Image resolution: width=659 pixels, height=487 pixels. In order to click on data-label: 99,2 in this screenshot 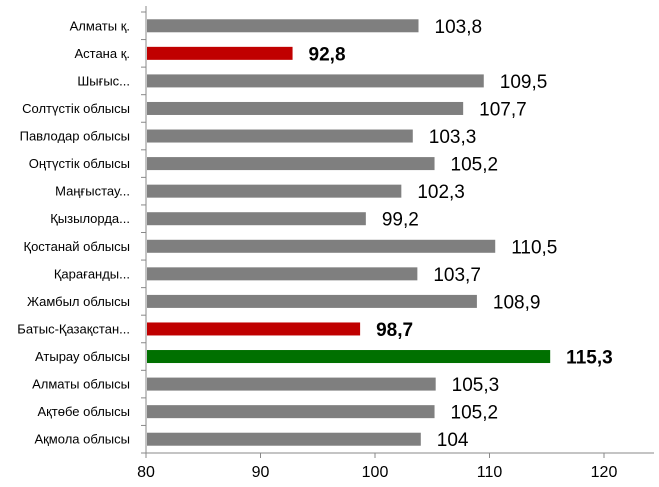, I will do `click(400, 220)`.